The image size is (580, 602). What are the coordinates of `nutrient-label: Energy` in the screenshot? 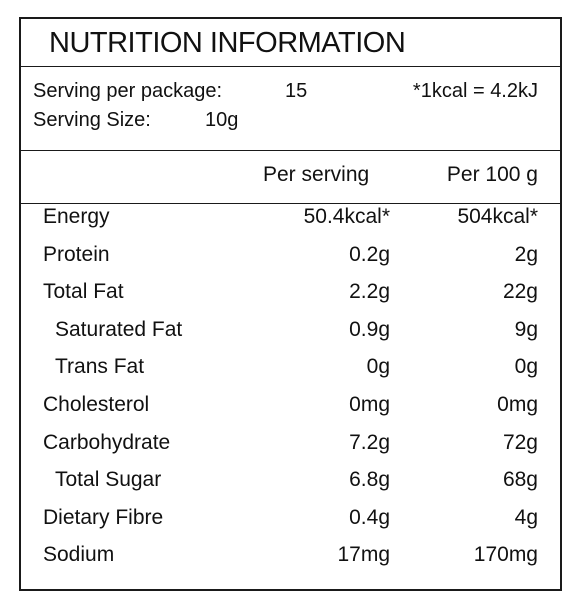 It's located at (76, 216).